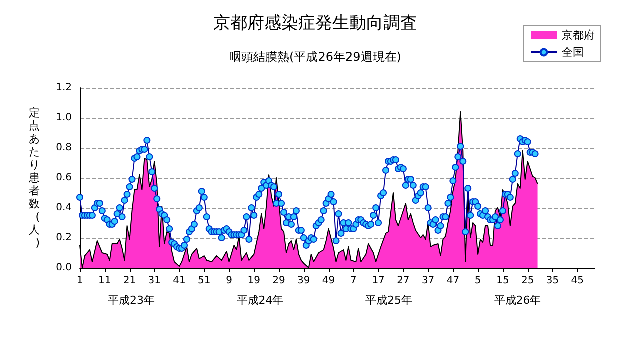 This screenshot has height=347, width=631. Describe the element at coordinates (64, 238) in the screenshot. I see `y-tick-label: 0.2` at that location.